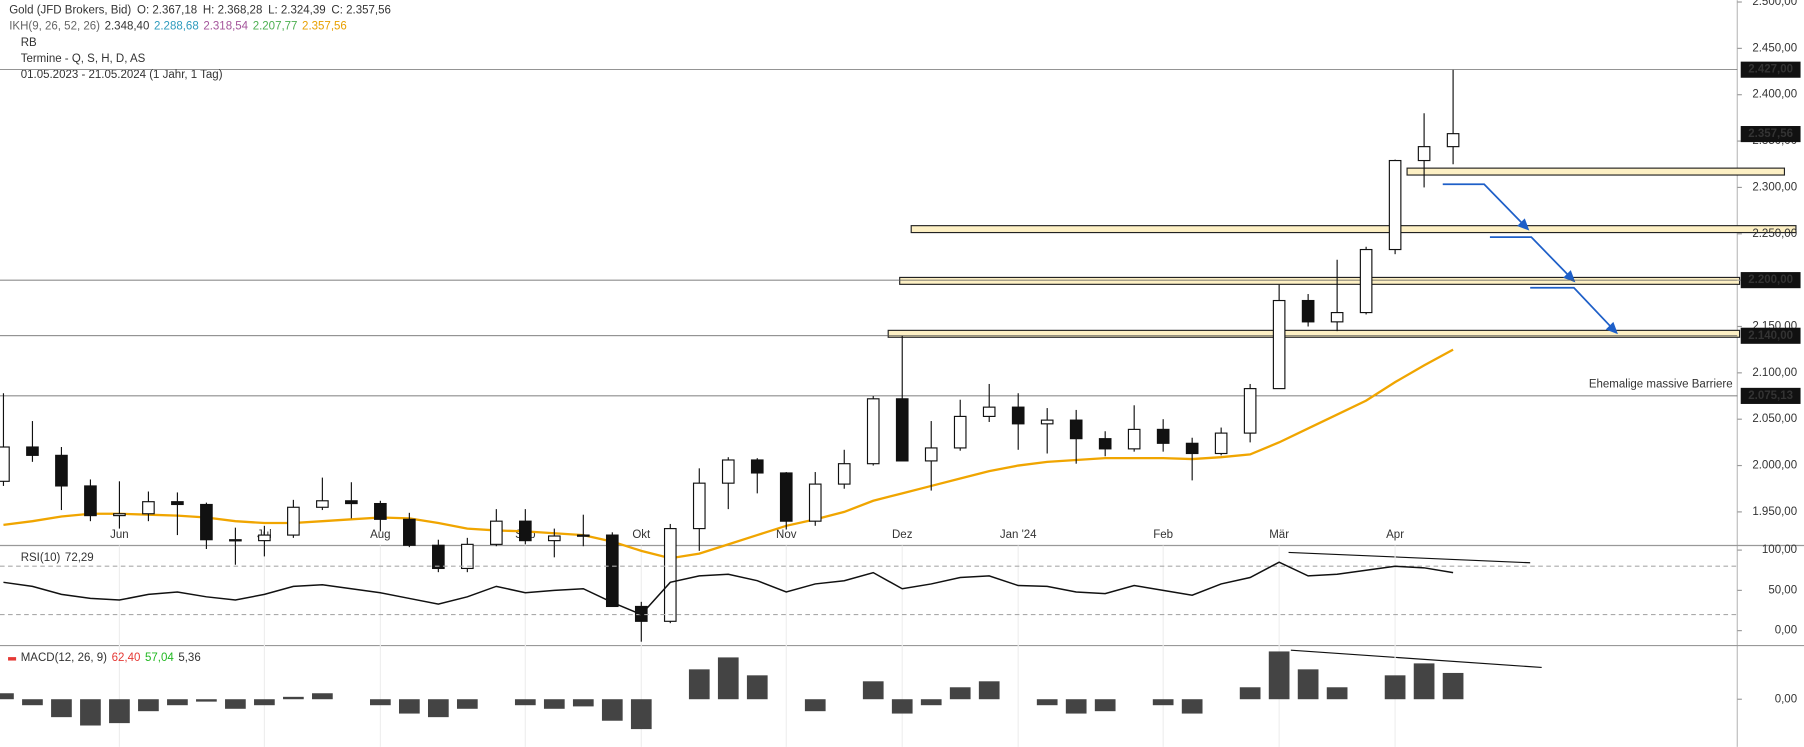 The height and width of the screenshot is (747, 1804). I want to click on rsi-tick-label: 50,00, so click(1782, 590).